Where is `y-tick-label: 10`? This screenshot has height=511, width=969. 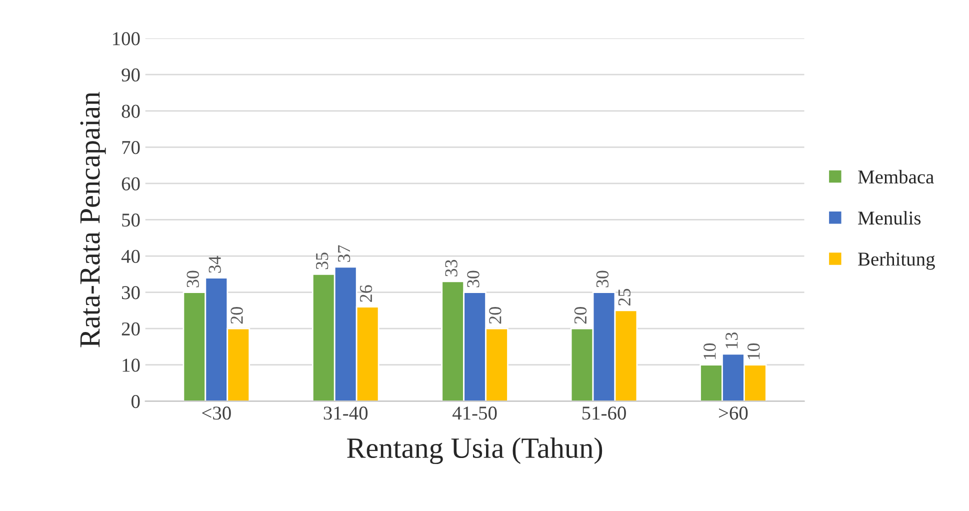 y-tick-label: 10 is located at coordinates (131, 365).